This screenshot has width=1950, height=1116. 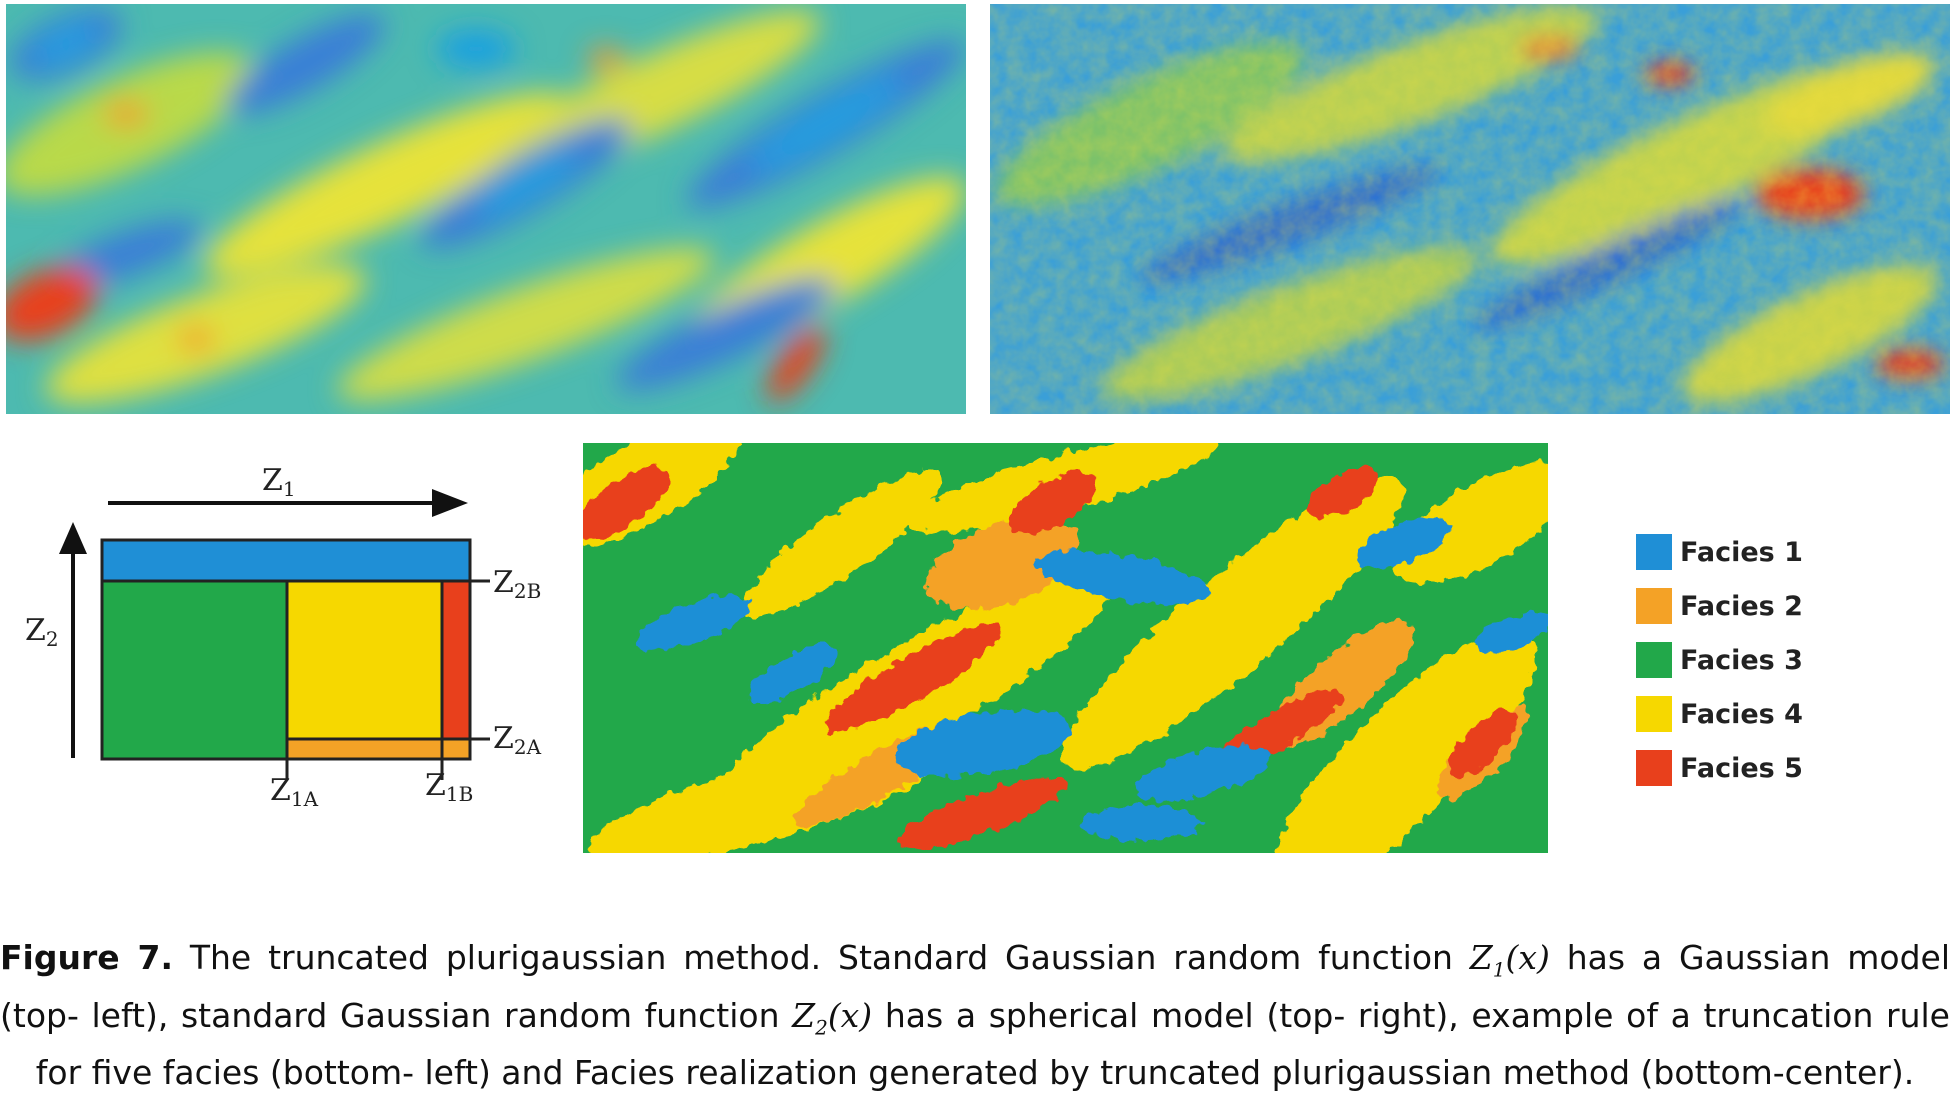 What do you see at coordinates (1741, 660) in the screenshot?
I see `facies-3-label: Facies 3` at bounding box center [1741, 660].